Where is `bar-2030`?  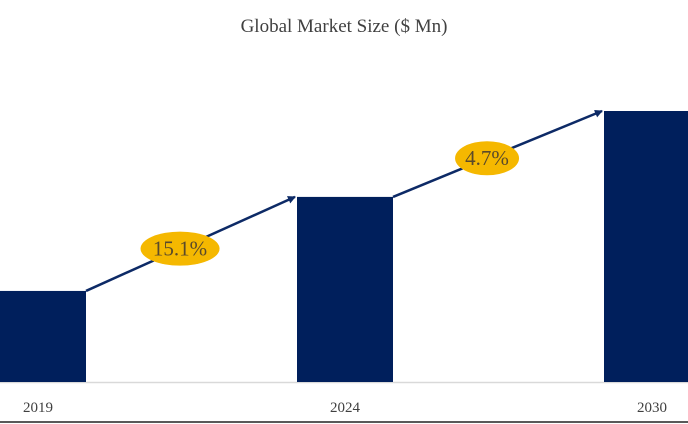 bar-2030 is located at coordinates (646, 246).